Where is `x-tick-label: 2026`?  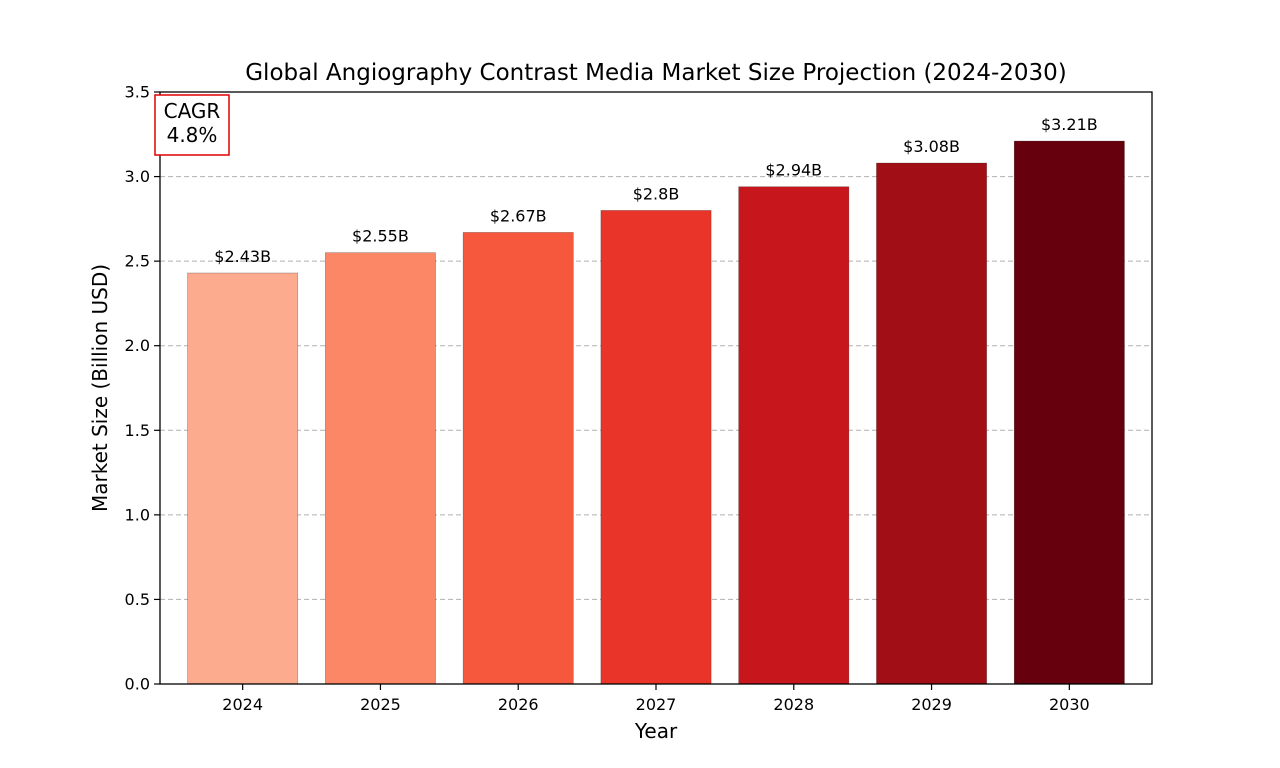 x-tick-label: 2026 is located at coordinates (518, 704).